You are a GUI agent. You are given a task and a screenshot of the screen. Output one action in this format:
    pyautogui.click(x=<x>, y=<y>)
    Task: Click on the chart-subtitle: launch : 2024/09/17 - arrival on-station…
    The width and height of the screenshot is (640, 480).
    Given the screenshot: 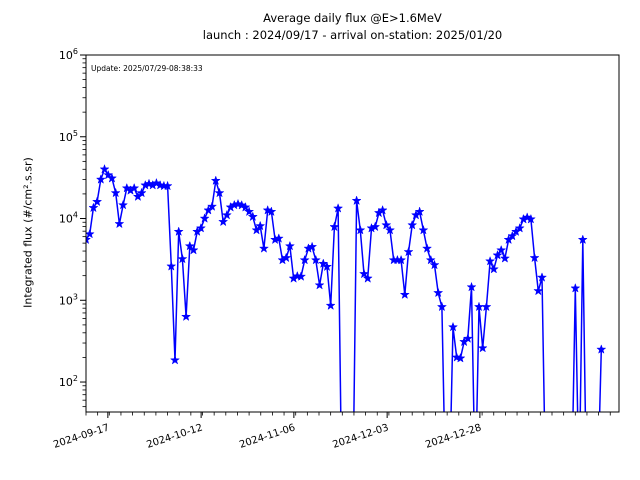 What is the action you would take?
    pyautogui.click(x=352, y=34)
    